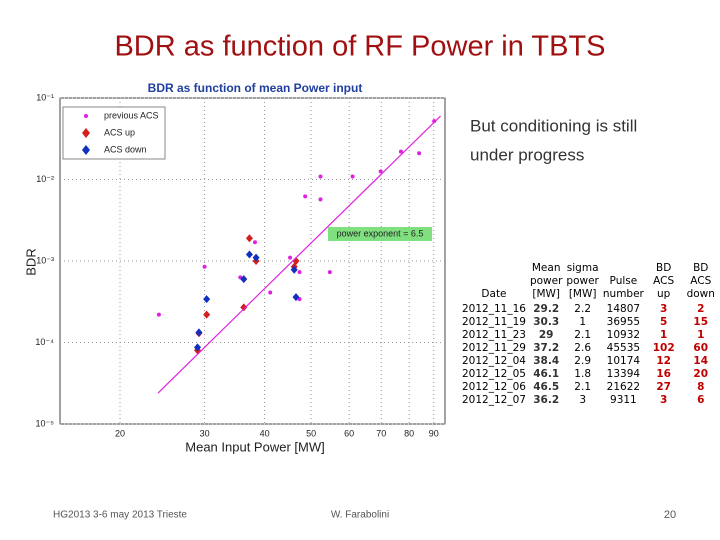 Image resolution: width=720 pixels, height=540 pixels. I want to click on table-cell: 2012_11_23, so click(494, 335).